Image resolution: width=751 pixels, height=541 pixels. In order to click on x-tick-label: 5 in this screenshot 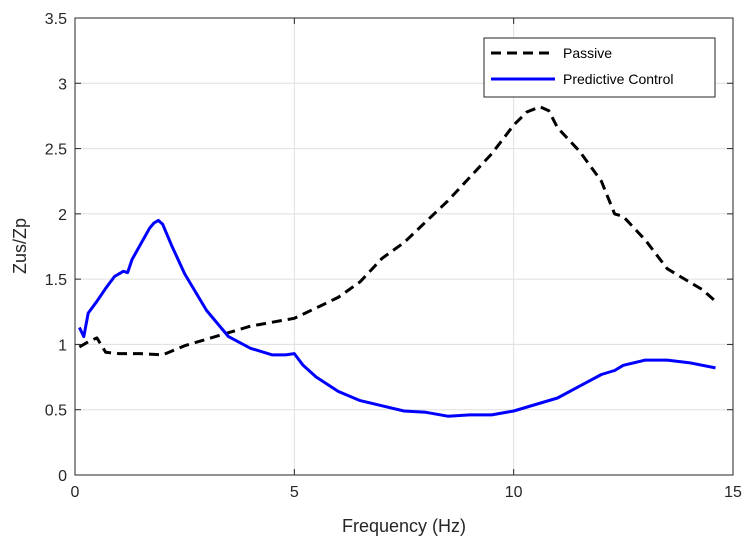, I will do `click(294, 492)`.